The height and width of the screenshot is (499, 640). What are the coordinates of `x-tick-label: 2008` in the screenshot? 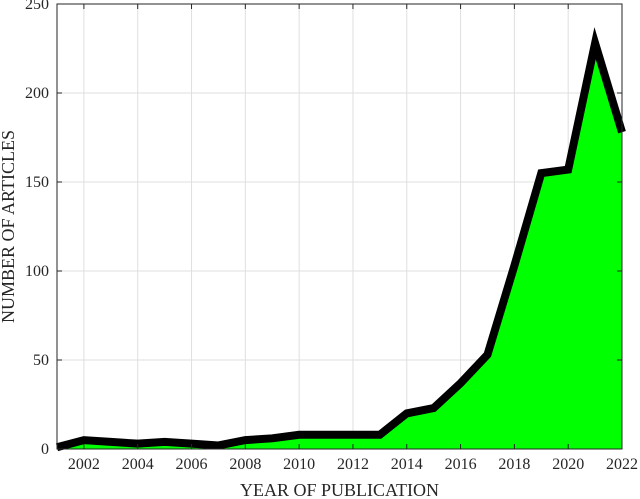 It's located at (245, 464).